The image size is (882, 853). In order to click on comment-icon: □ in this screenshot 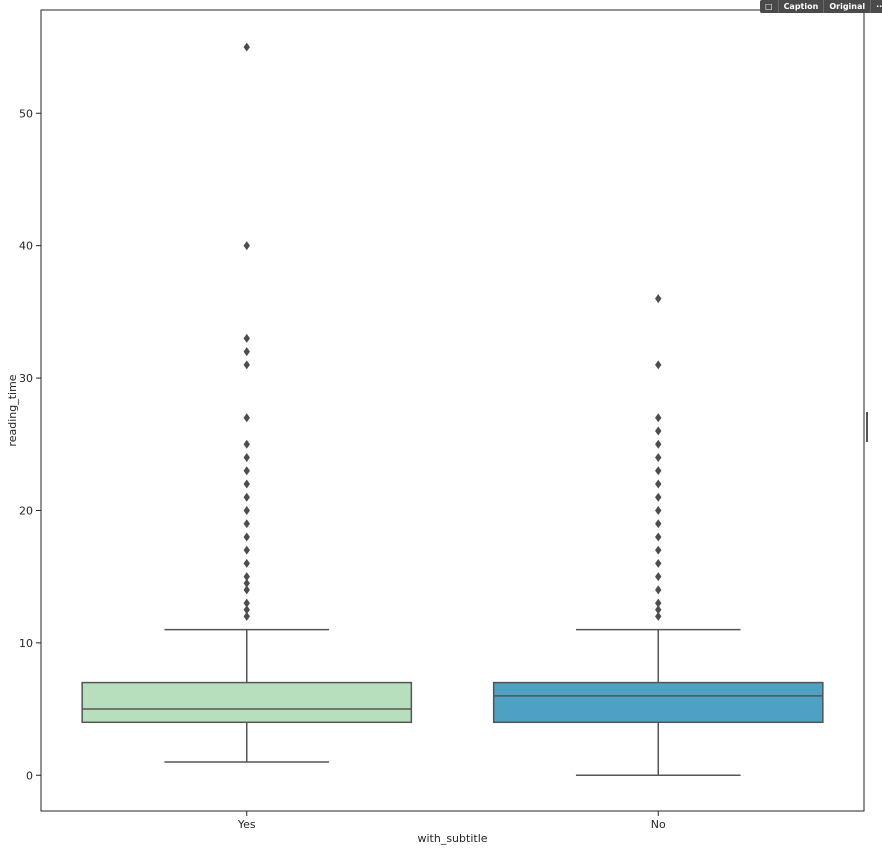, I will do `click(769, 6)`.